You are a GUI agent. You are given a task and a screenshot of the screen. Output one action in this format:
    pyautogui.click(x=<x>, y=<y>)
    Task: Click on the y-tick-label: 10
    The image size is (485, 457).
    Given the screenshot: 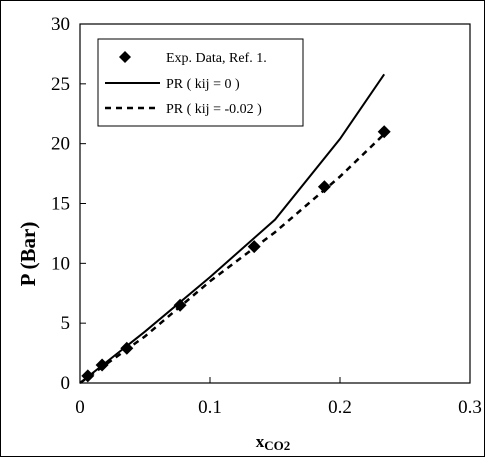 What is the action you would take?
    pyautogui.click(x=60, y=263)
    